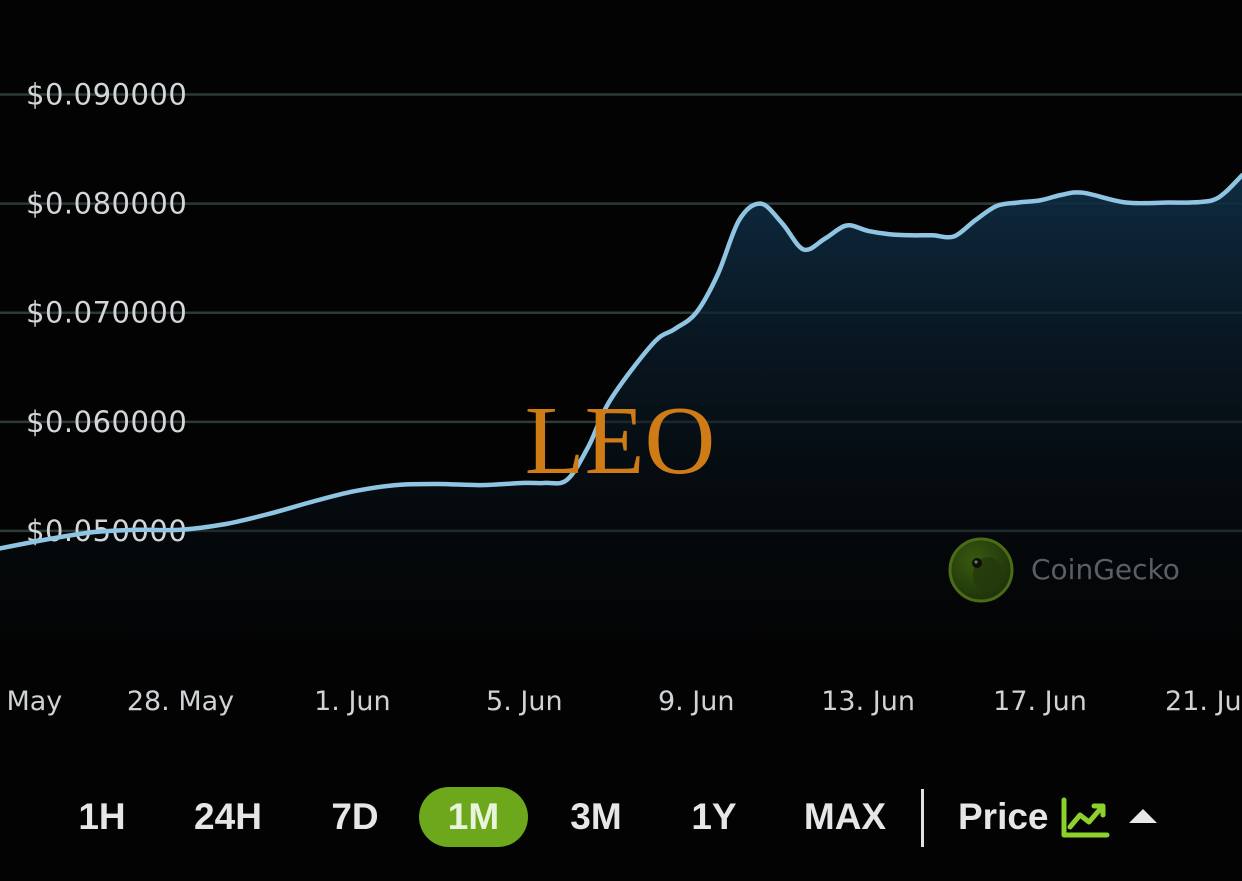 This screenshot has width=1242, height=881. I want to click on x-tick-label: 24. May, so click(31, 701).